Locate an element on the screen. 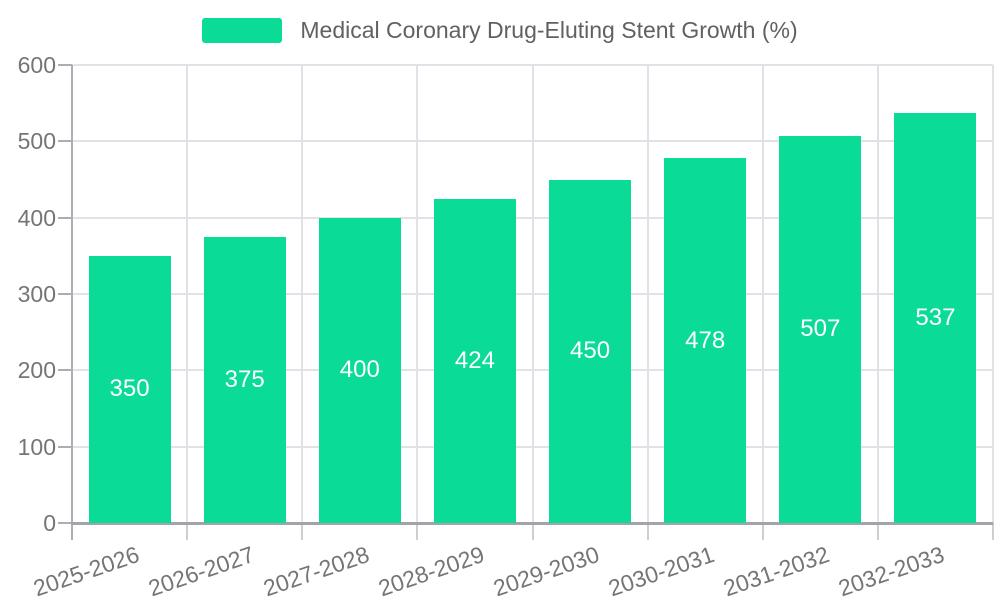 The image size is (1000, 600). bar: 424 is located at coordinates (474, 361).